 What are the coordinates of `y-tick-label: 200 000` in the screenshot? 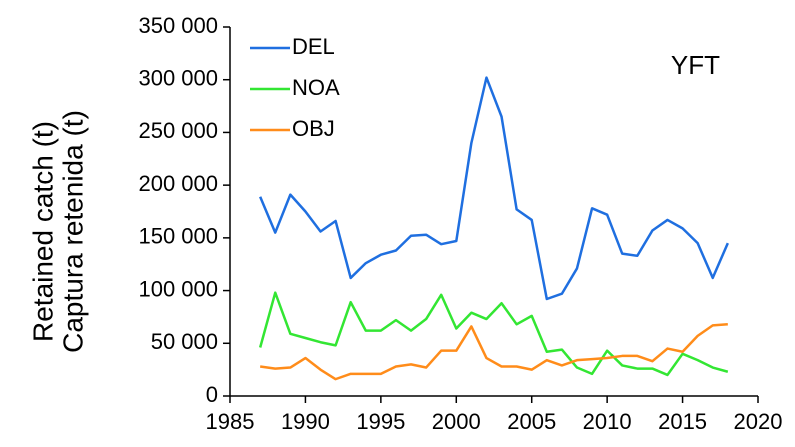 It's located at (178, 183).